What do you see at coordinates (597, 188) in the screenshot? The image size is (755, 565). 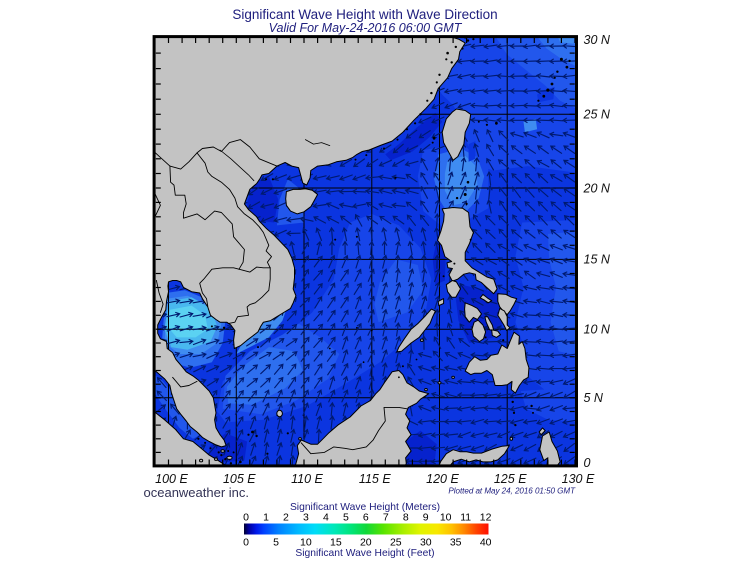 I see `svg-text: 20 N` at bounding box center [597, 188].